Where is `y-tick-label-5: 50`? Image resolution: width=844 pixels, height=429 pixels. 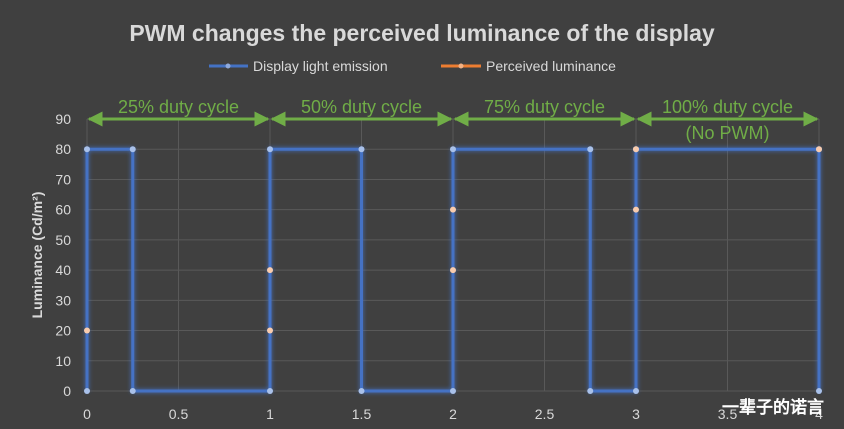
y-tick-label-5: 50 is located at coordinates (63, 240).